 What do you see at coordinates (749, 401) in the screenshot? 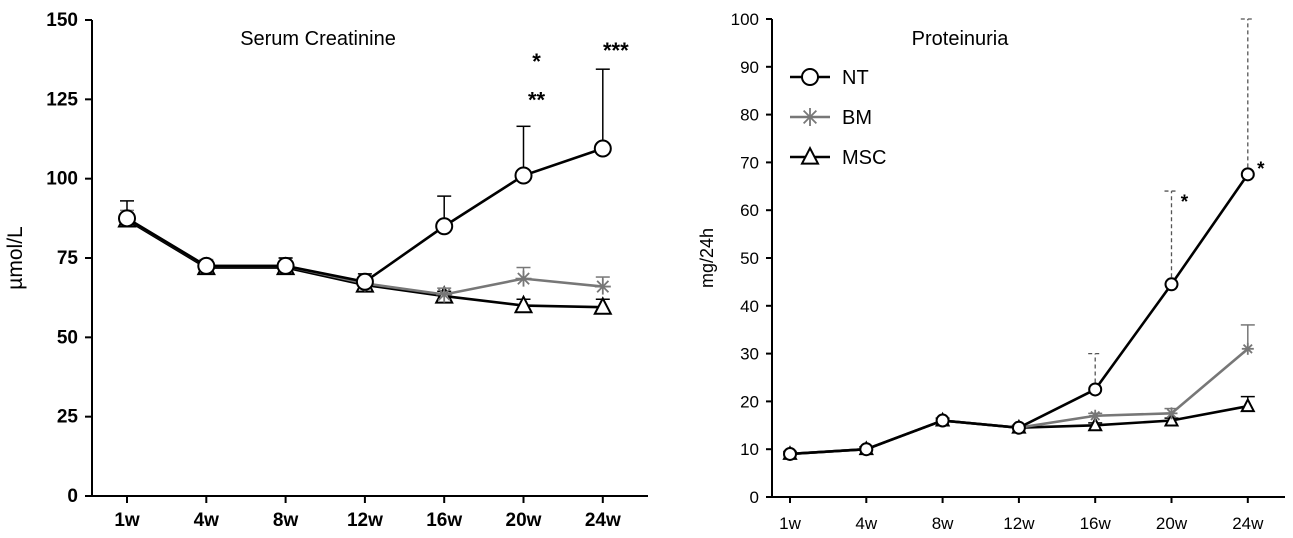
I see `y-tick-label: 20` at bounding box center [749, 401].